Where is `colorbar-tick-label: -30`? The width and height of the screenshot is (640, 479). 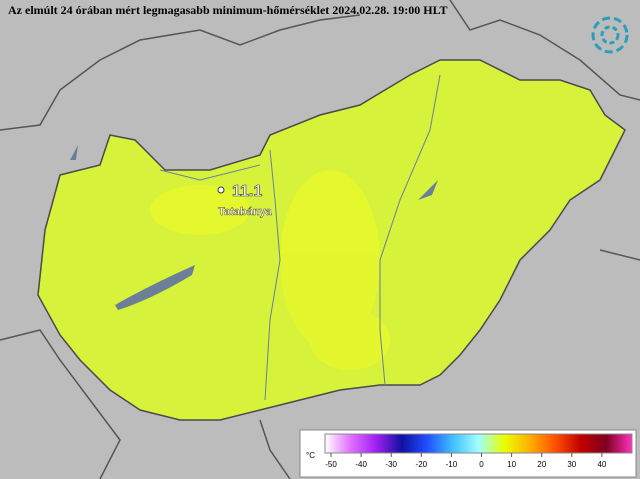
colorbar-tick-label: -30 is located at coordinates (391, 464).